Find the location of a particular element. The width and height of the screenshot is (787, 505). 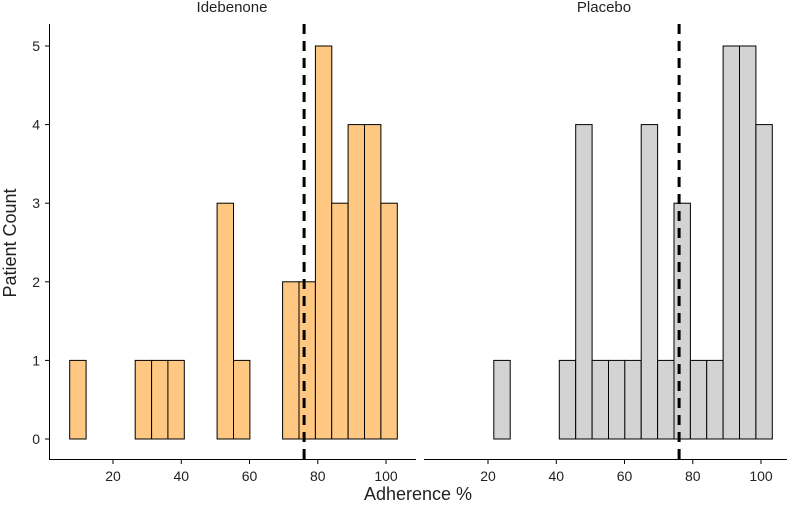

x-axis-title: Adherence % is located at coordinates (418, 494).